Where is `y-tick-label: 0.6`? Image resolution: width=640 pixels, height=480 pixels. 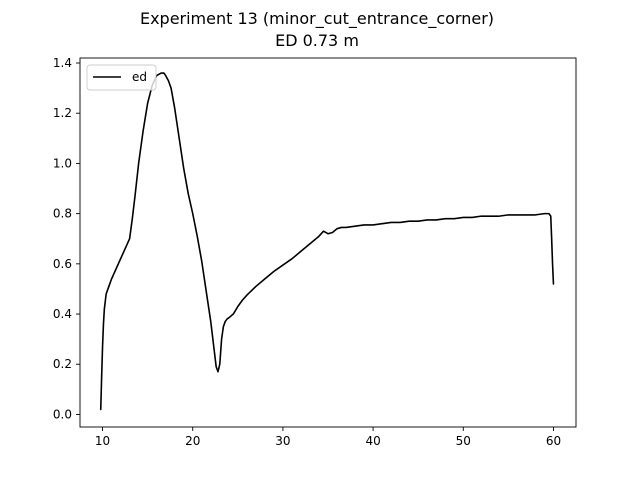
y-tick-label: 0.6 is located at coordinates (62, 264).